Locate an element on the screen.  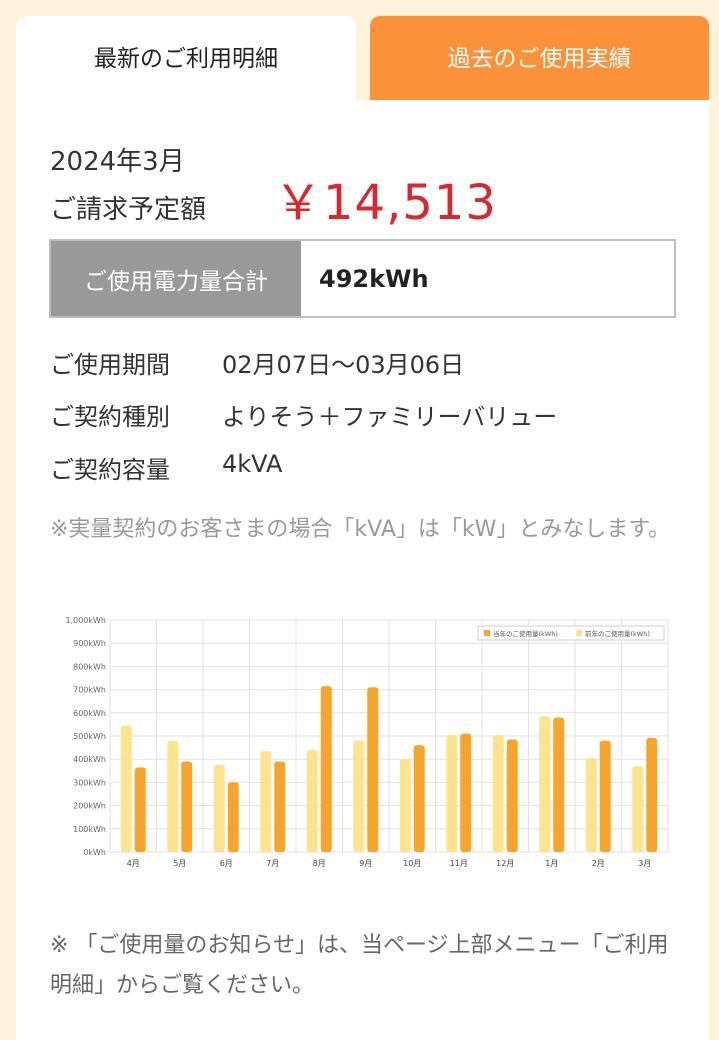
x-tick-label: 11月 is located at coordinates (459, 863).